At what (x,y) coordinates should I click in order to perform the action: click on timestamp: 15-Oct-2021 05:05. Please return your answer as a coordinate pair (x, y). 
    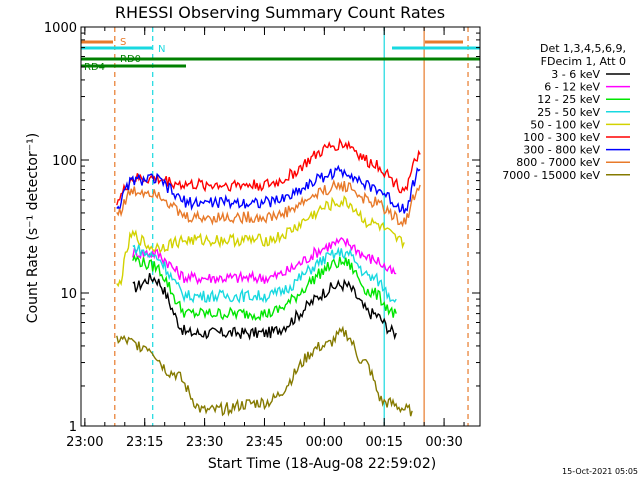
    Looking at the image, I should click on (600, 471).